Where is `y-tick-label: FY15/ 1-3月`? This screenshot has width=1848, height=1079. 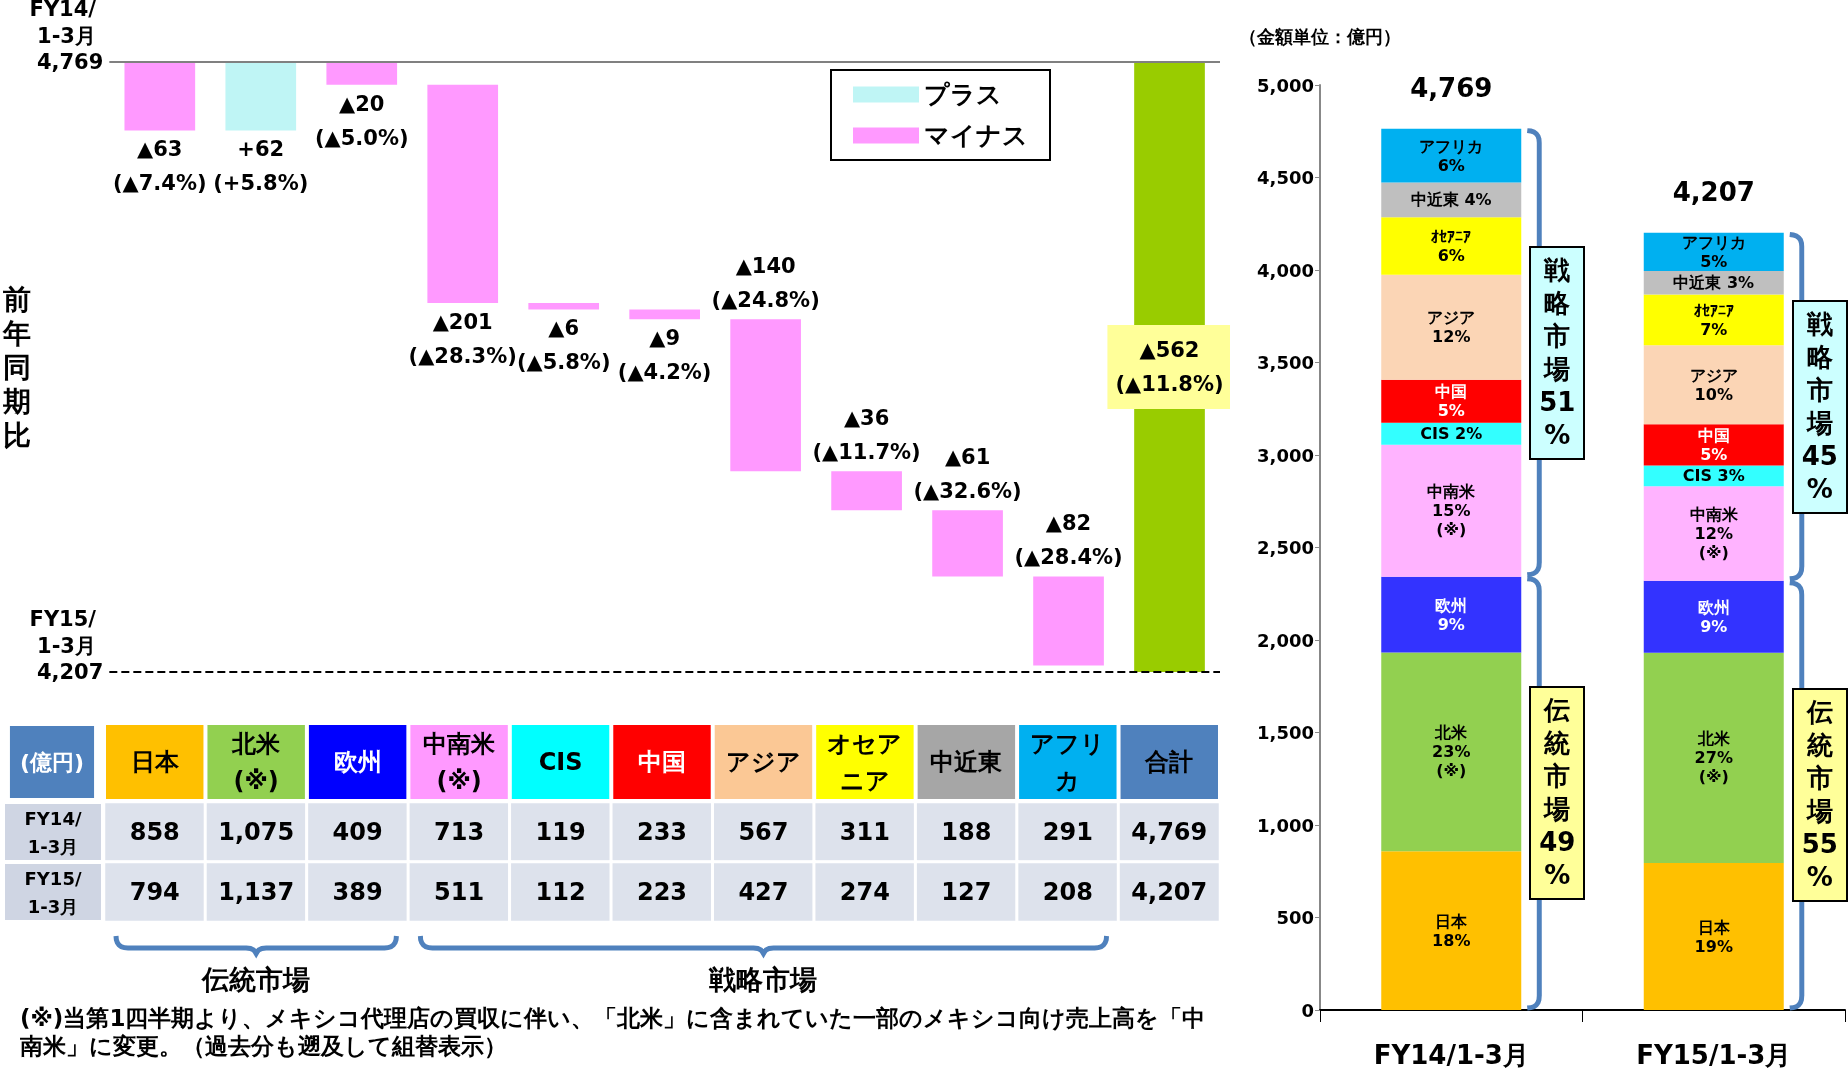
y-tick-label: FY15/ 1-3月 is located at coordinates (53, 892).